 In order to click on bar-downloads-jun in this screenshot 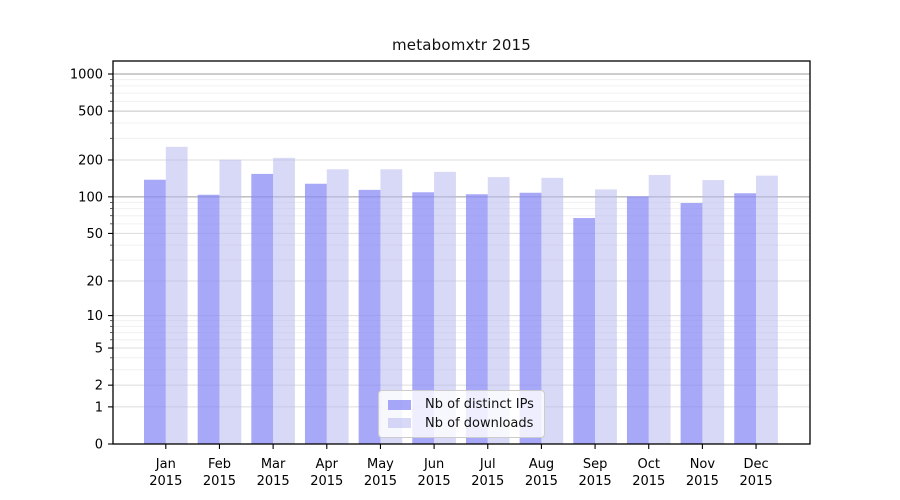, I will do `click(445, 307)`.